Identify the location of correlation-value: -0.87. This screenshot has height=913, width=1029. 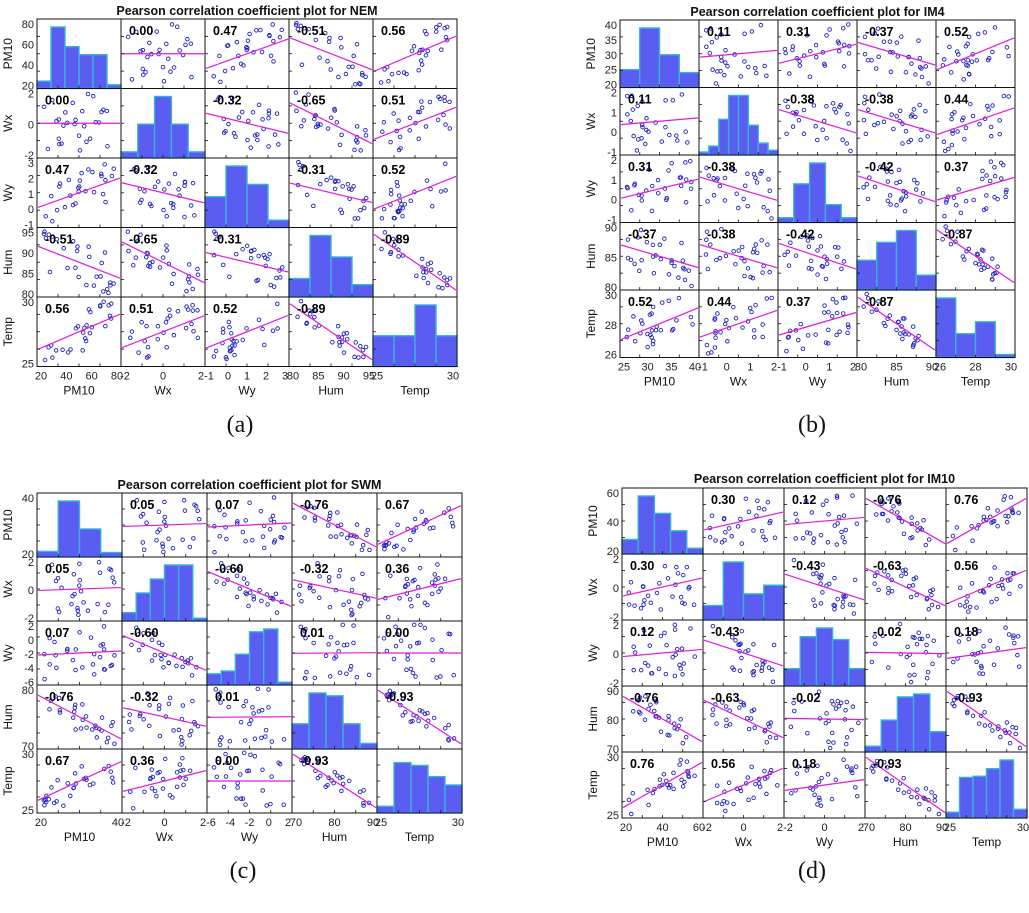
(958, 235).